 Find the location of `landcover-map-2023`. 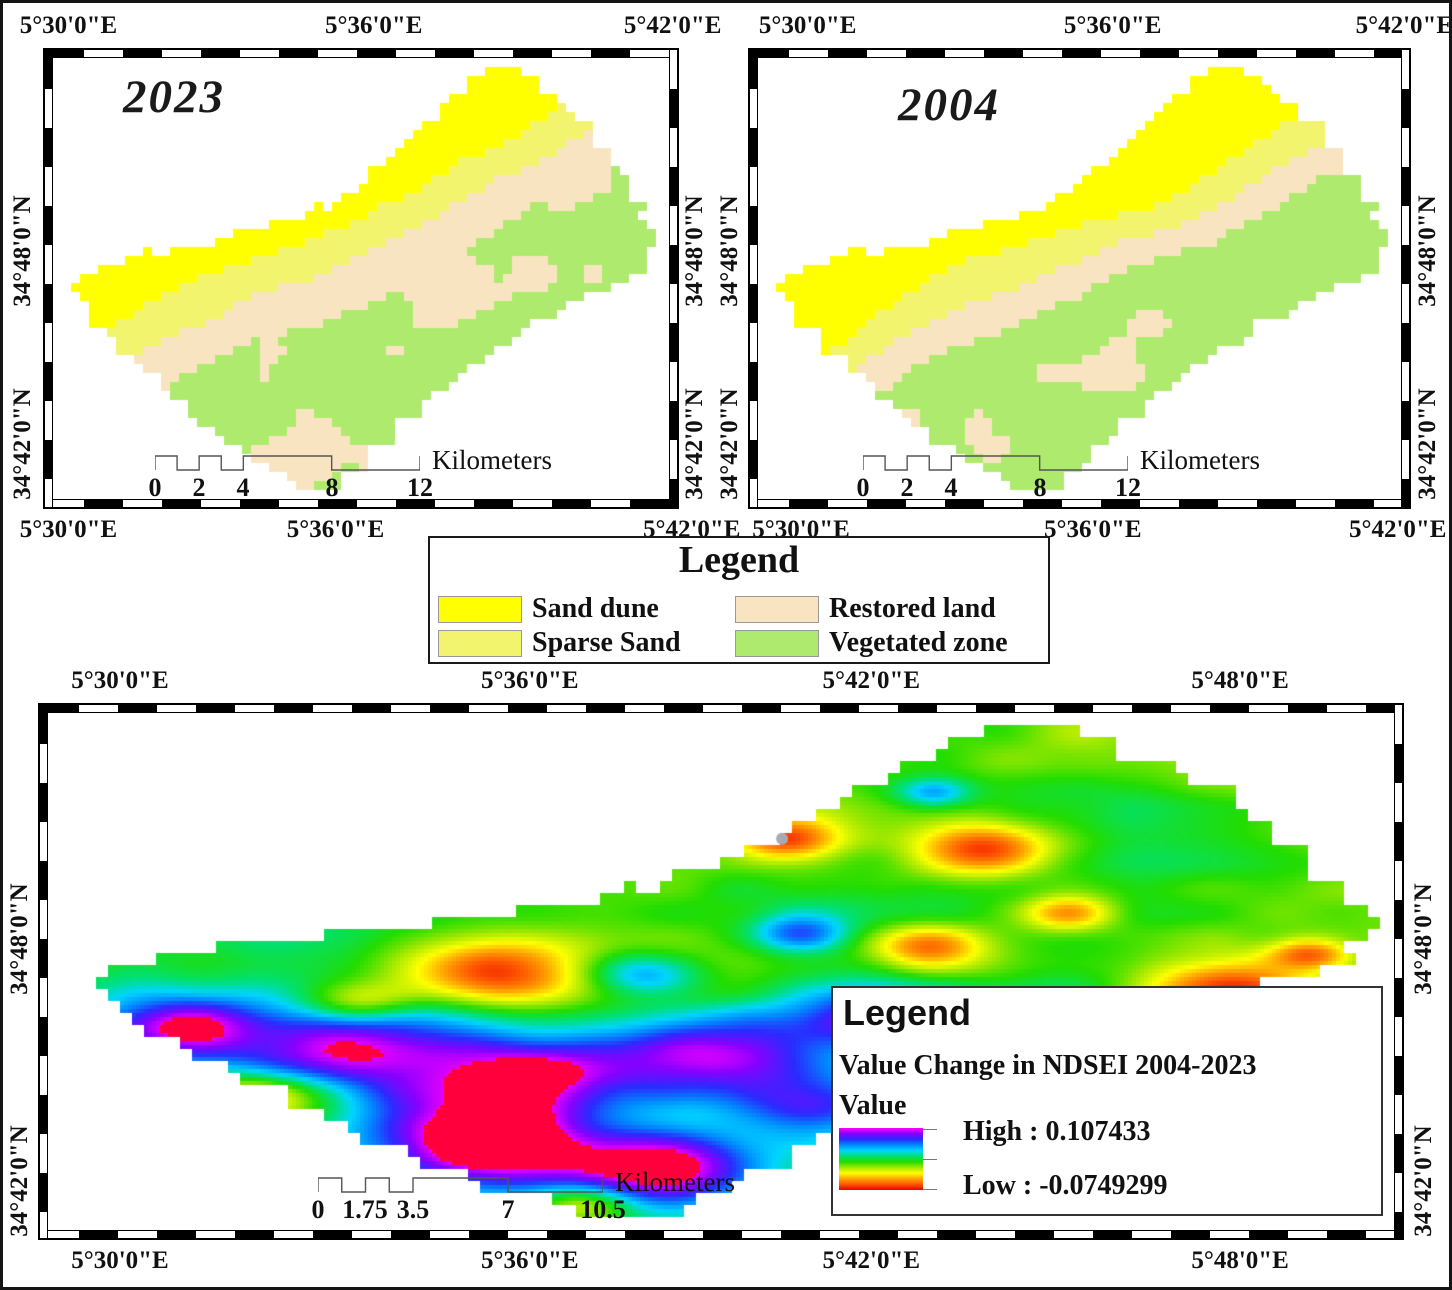

landcover-map-2023 is located at coordinates (359, 276).